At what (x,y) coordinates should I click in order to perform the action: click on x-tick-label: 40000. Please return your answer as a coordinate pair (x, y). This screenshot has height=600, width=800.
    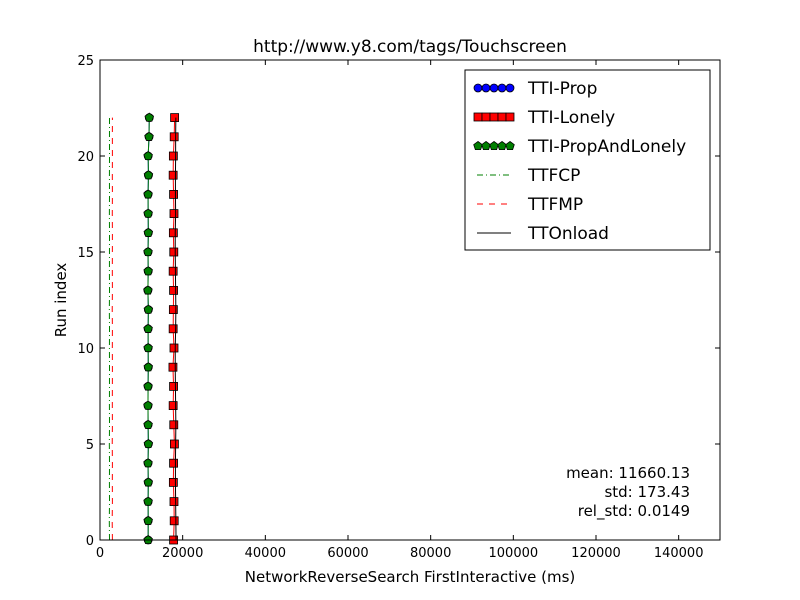
    Looking at the image, I should click on (265, 553).